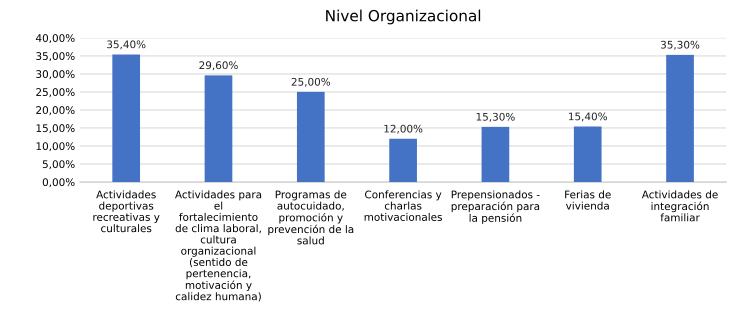  I want to click on y-tick-label: 25,00%, so click(55, 93).